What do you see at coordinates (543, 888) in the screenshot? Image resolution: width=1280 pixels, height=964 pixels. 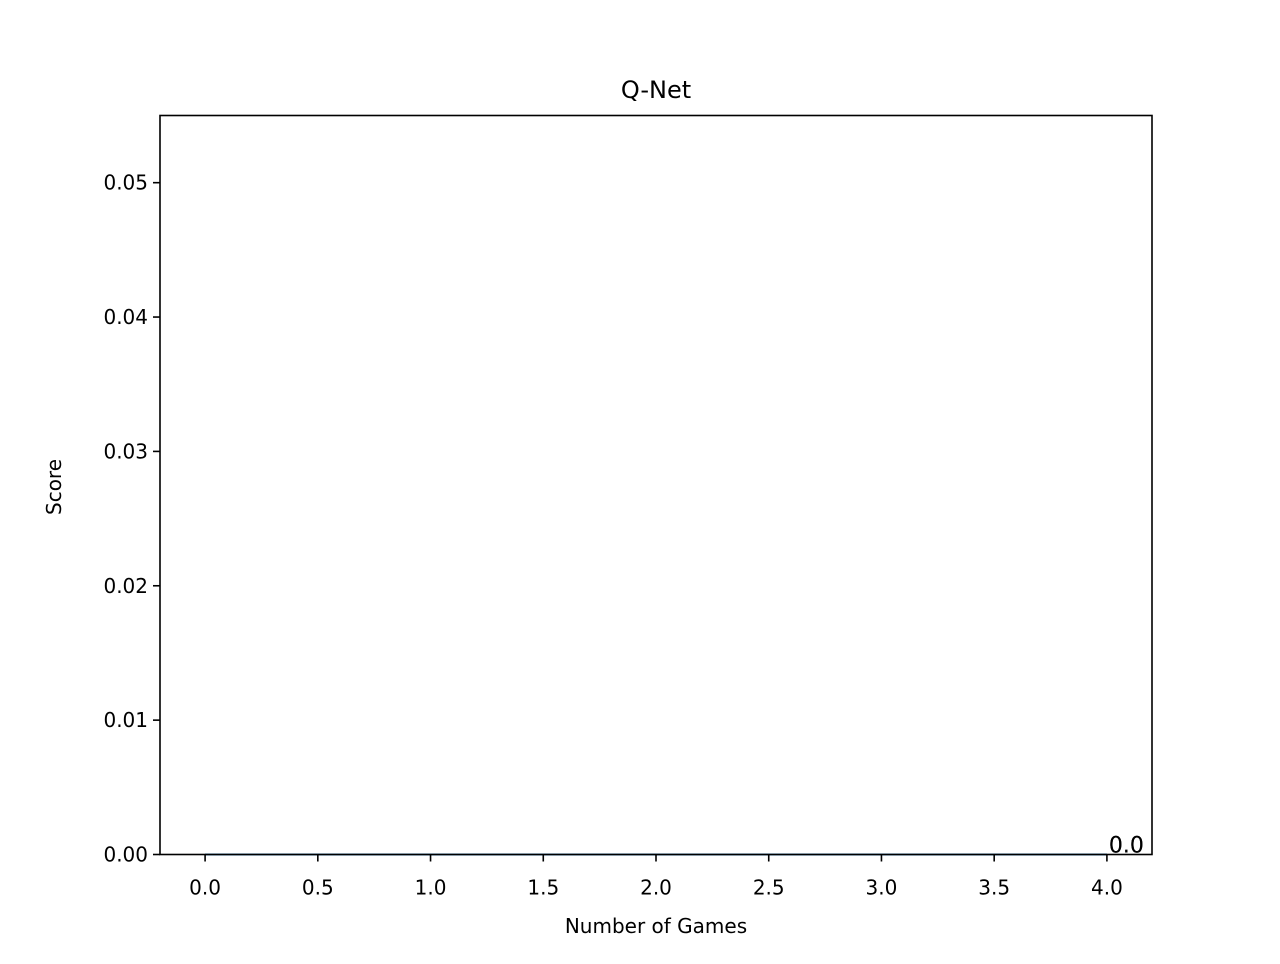 I see `x-tick-label: 1.5` at bounding box center [543, 888].